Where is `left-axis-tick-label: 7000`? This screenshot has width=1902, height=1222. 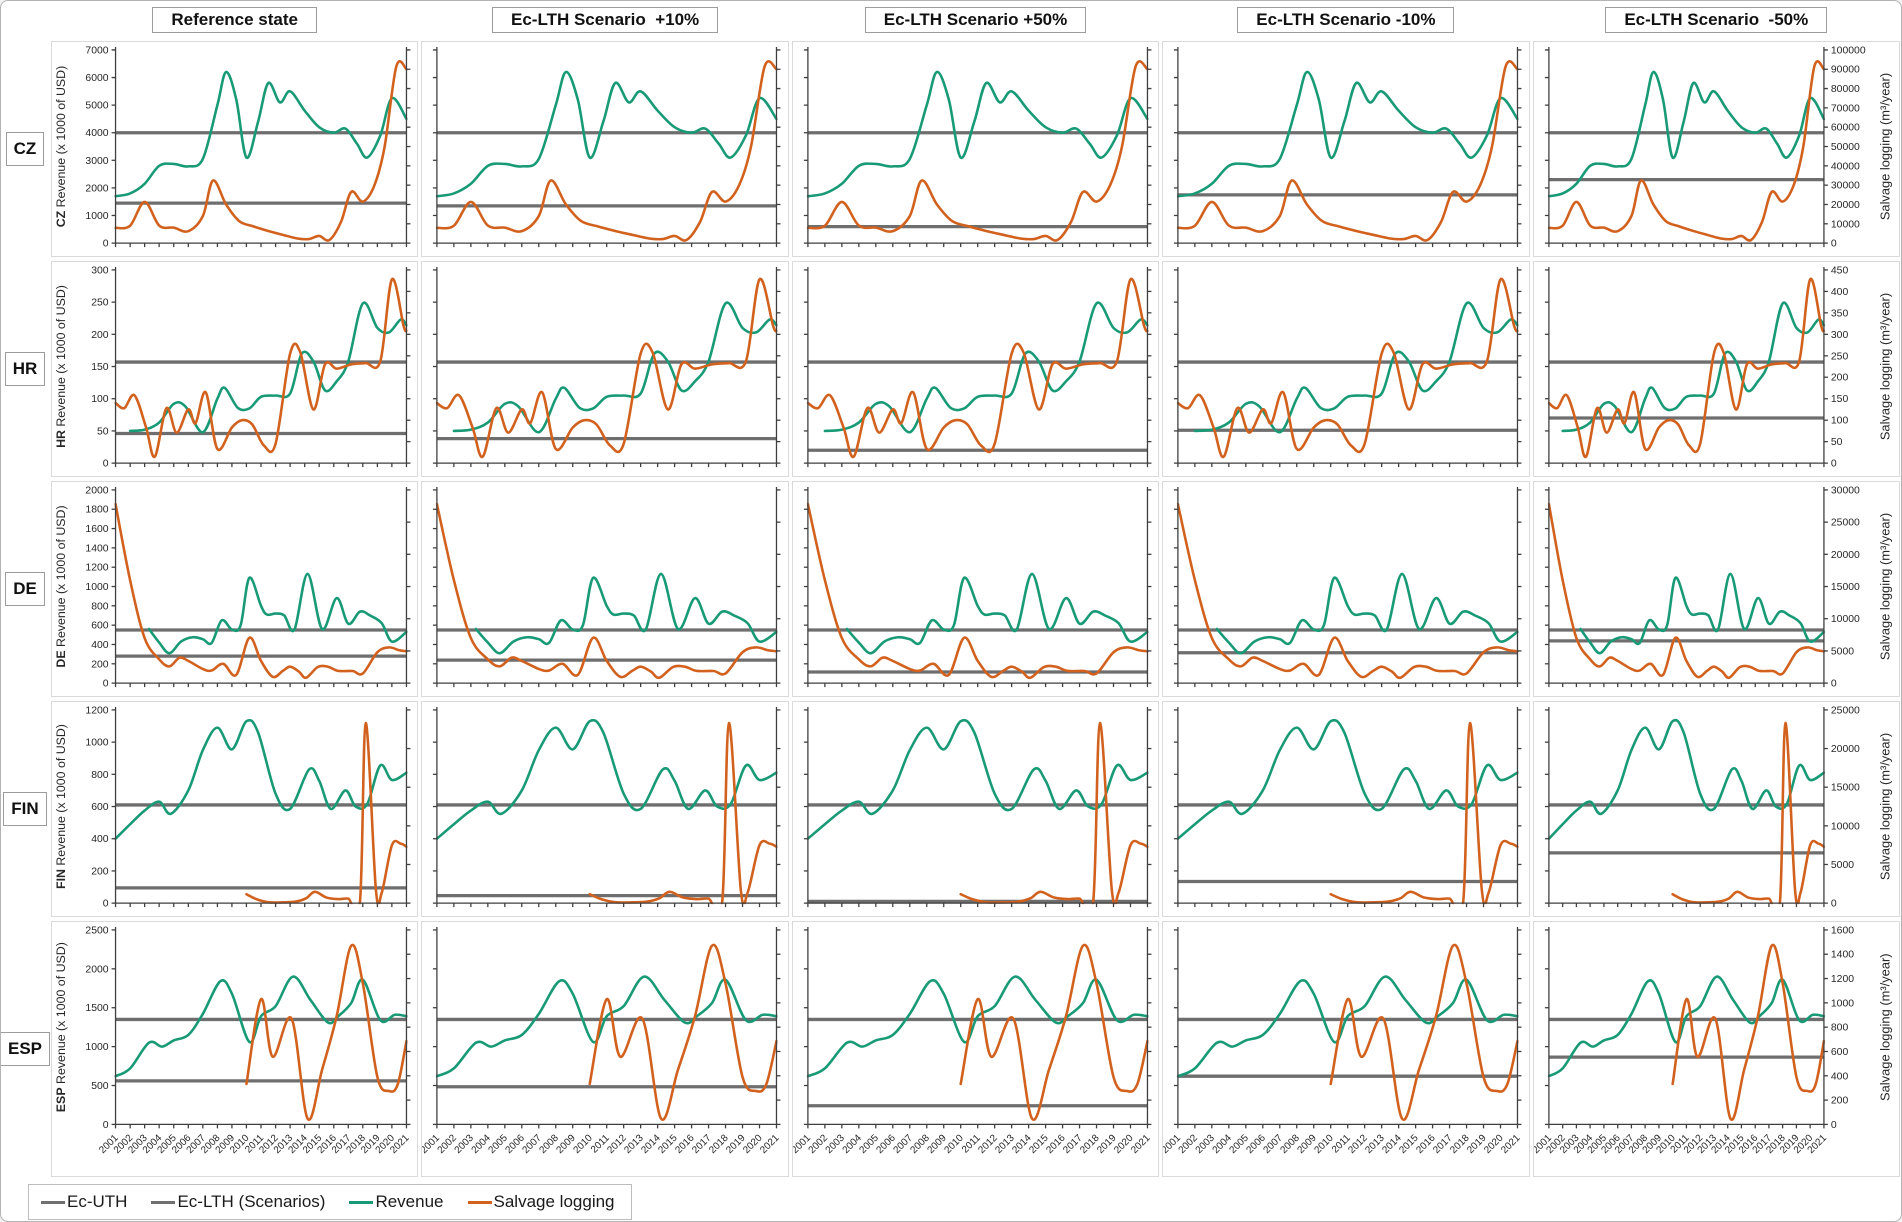 left-axis-tick-label: 7000 is located at coordinates (96, 50).